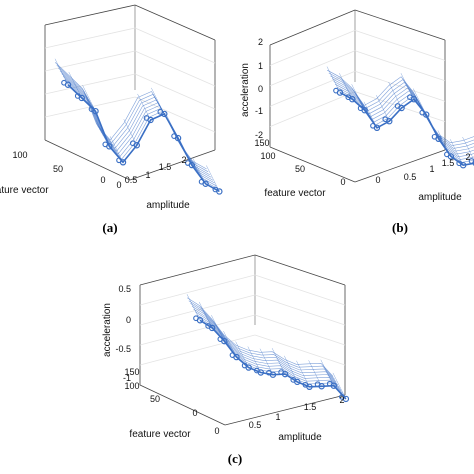 This screenshot has height=474, width=474. Describe the element at coordinates (155, 399) in the screenshot. I see `y-tick-label: 50` at that location.